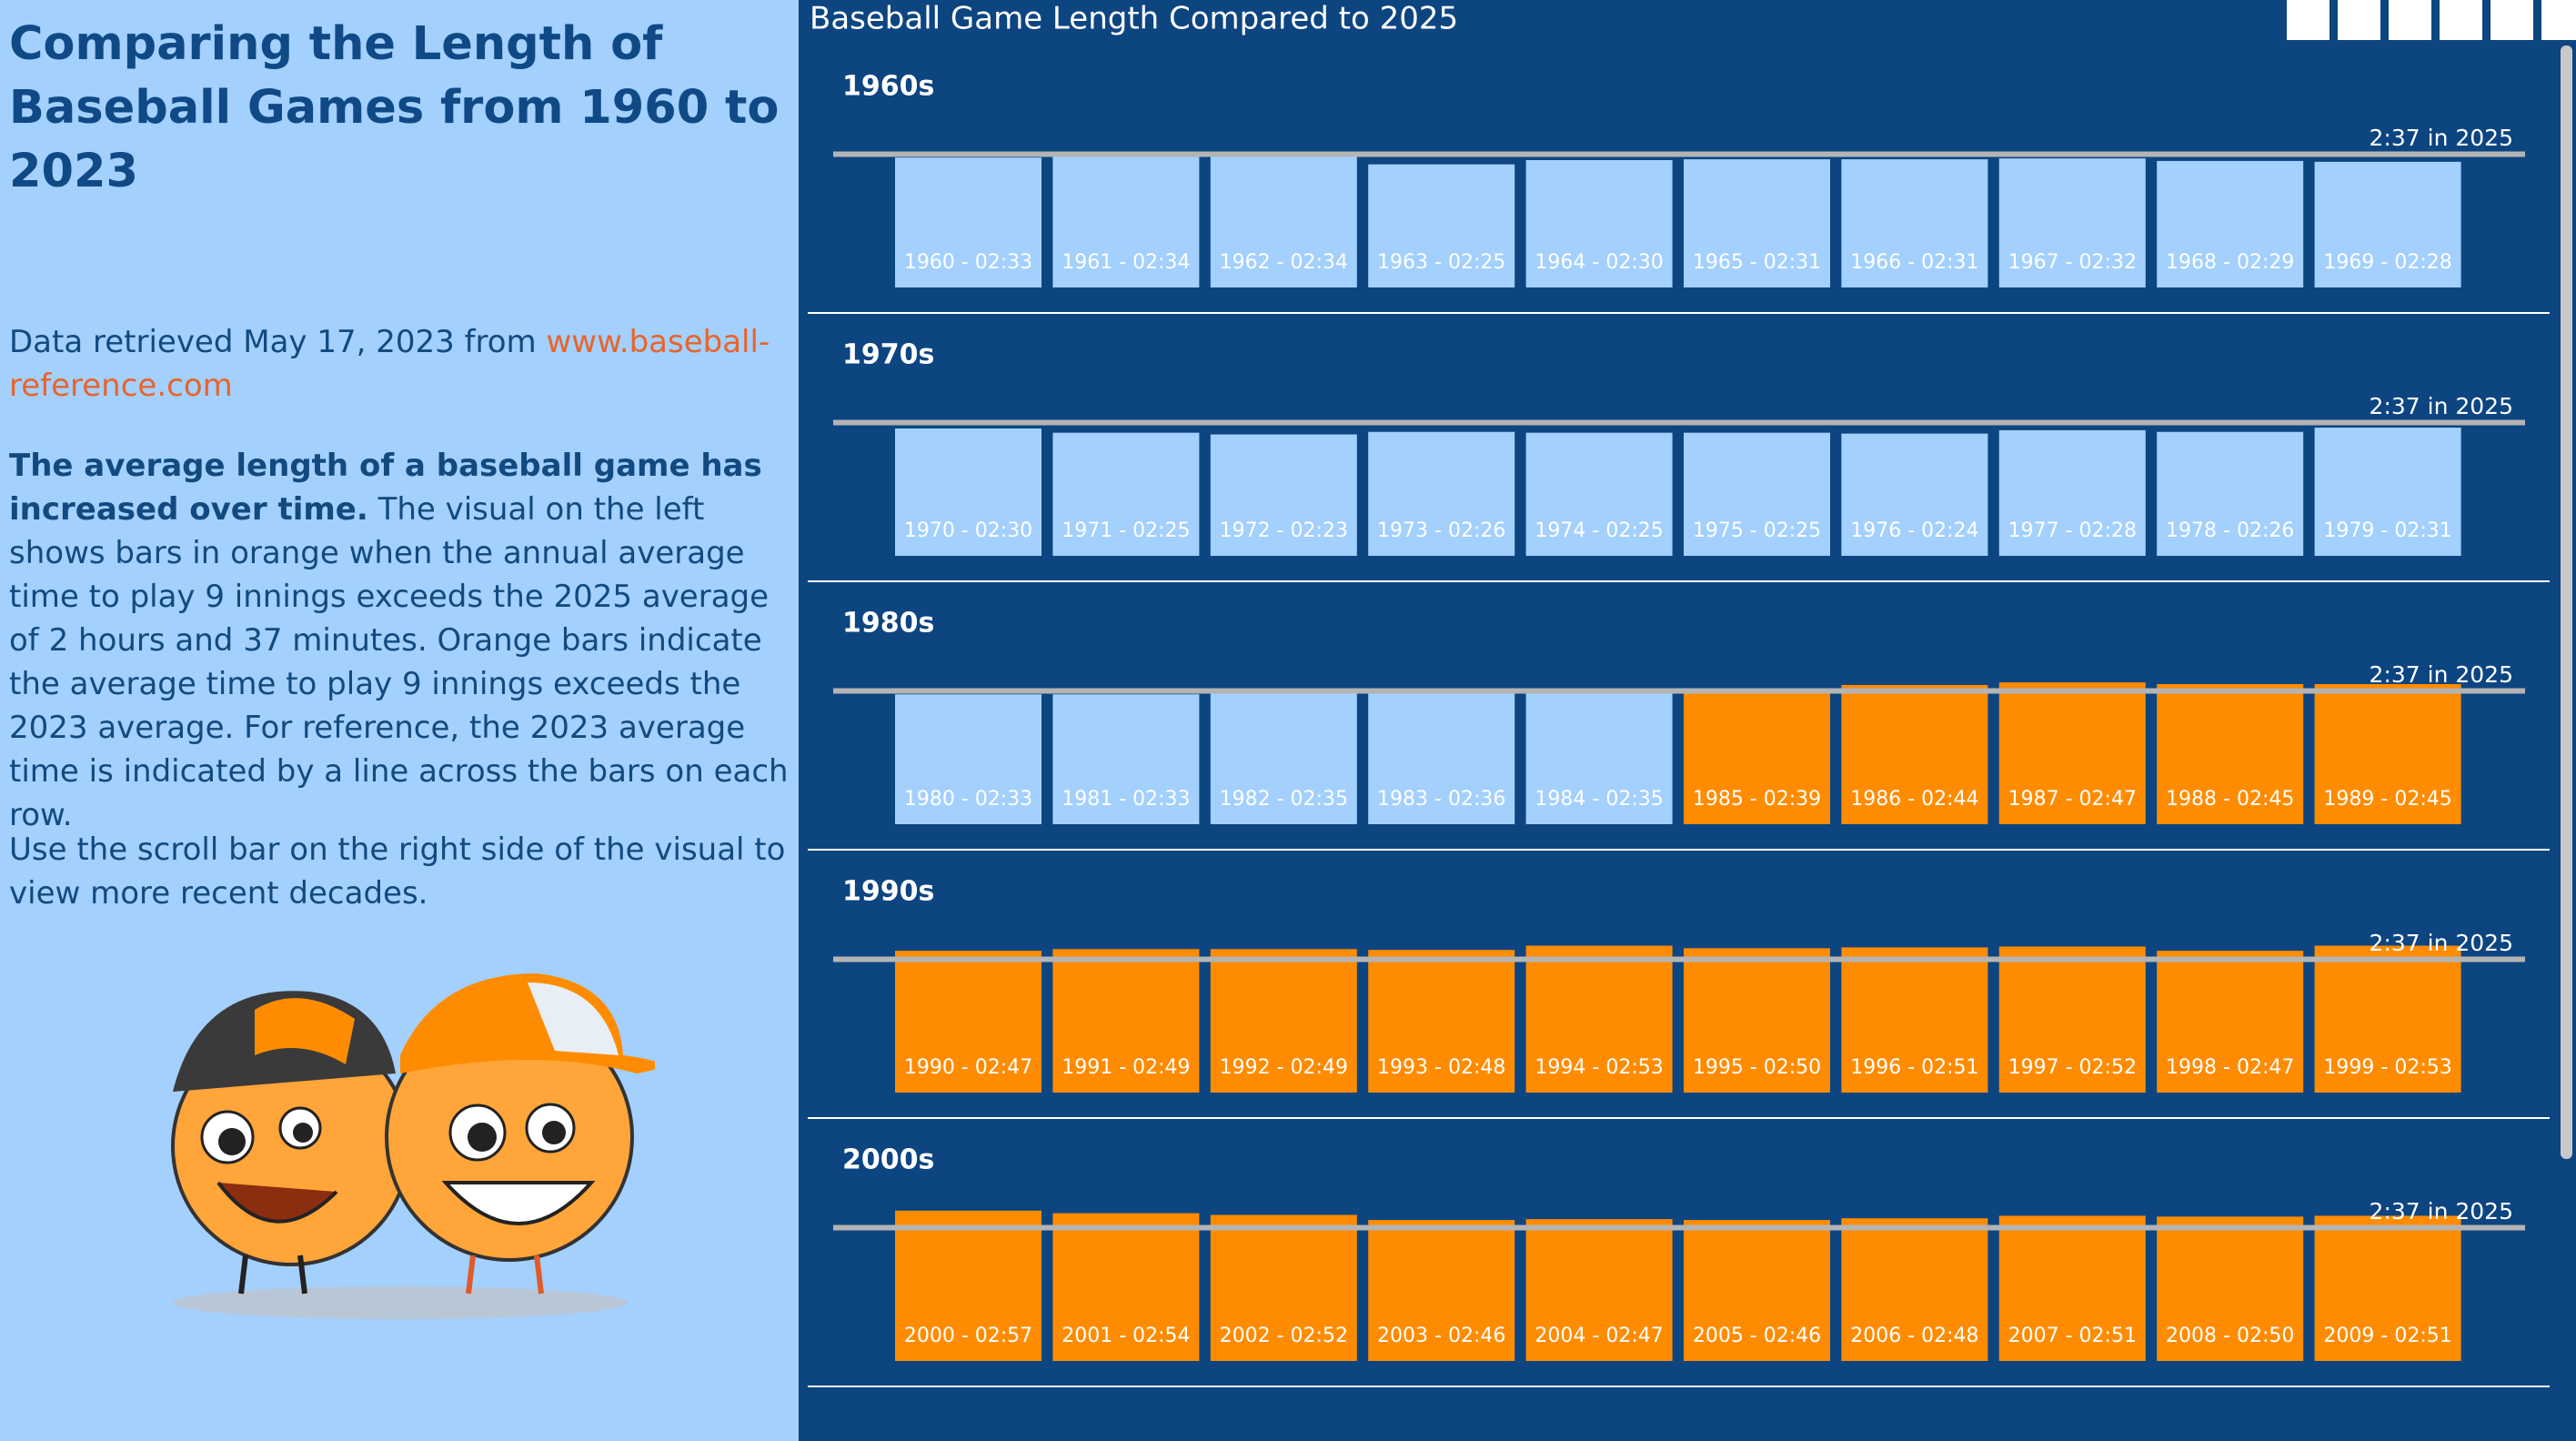  Describe the element at coordinates (1284, 1336) in the screenshot. I see `bar-label: 2002 - 02:52` at that location.